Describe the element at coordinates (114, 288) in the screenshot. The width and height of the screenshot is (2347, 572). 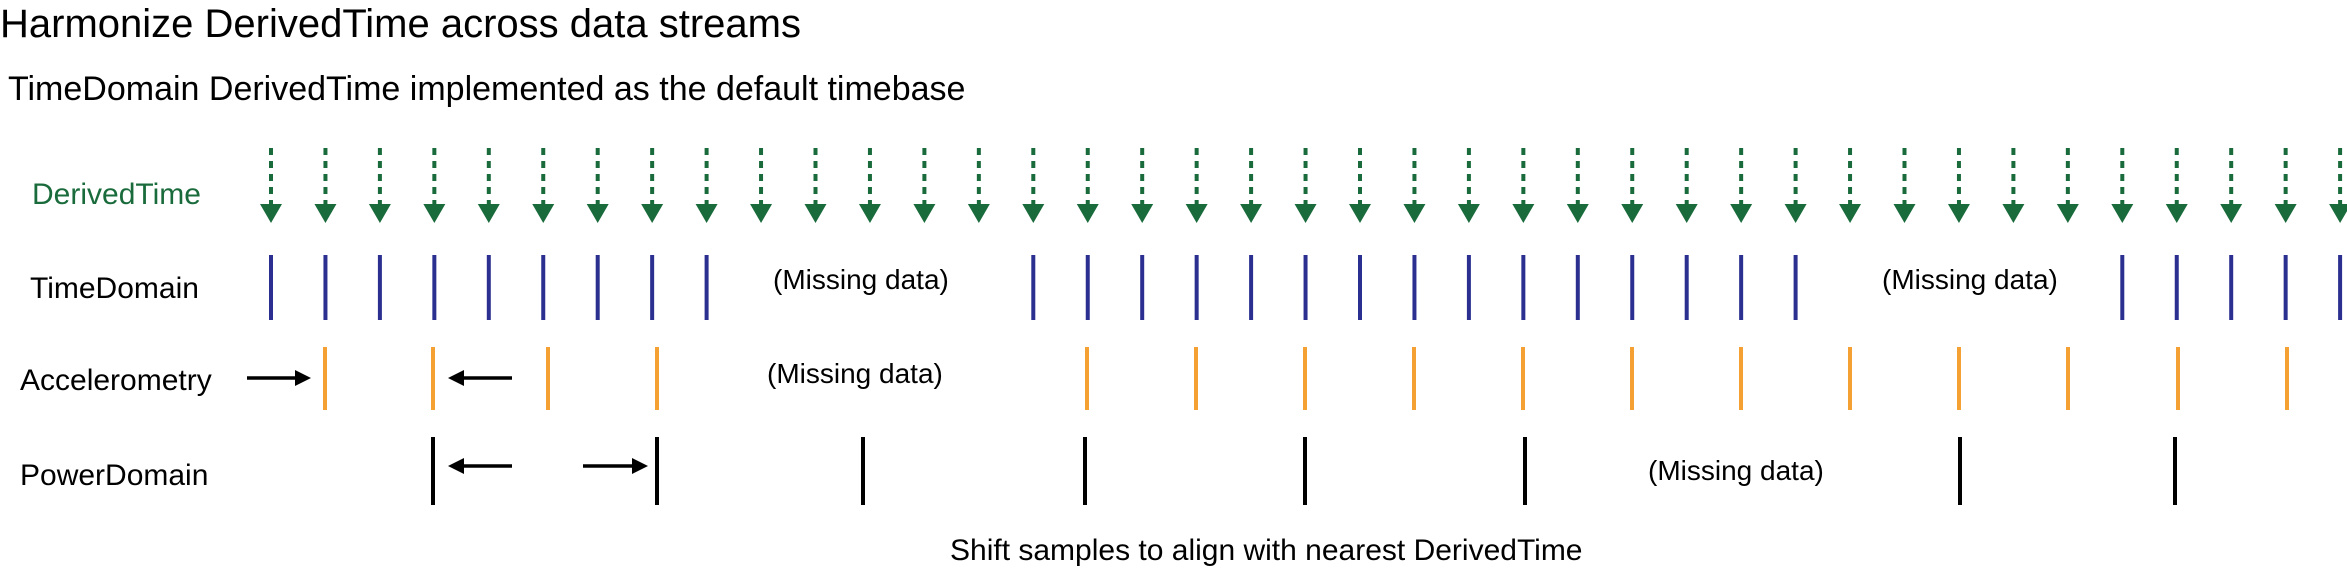
I see `row-label-timedomain: TimeDomain` at that location.